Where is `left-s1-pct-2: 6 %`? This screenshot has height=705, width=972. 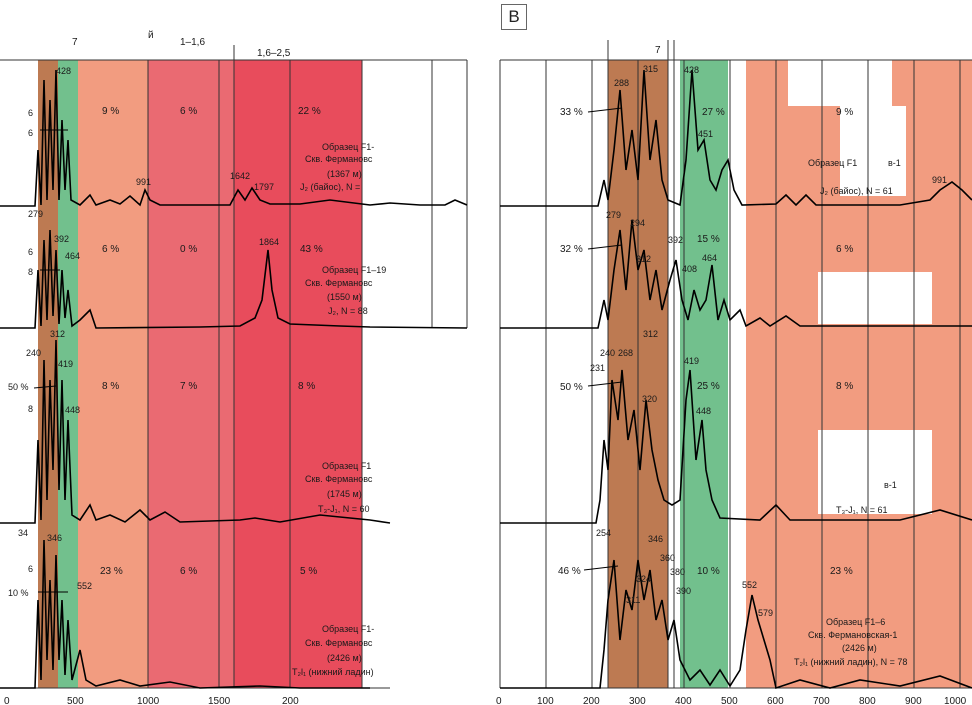 left-s1-pct-2: 6 % is located at coordinates (188, 111).